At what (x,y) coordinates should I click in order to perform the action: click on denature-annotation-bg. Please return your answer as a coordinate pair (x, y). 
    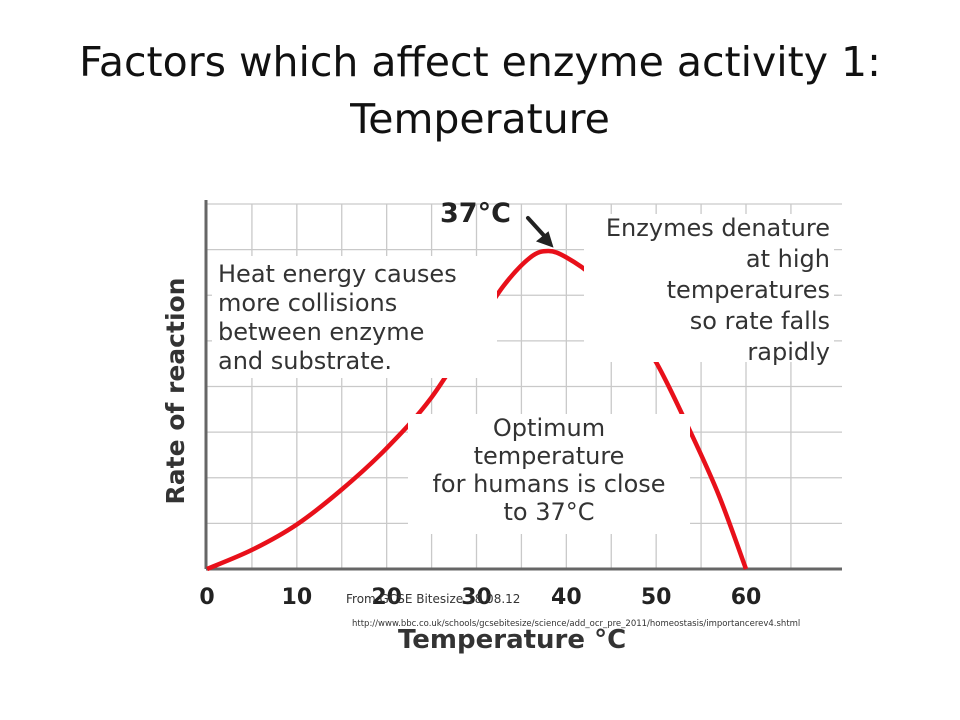
    Looking at the image, I should click on (709, 288).